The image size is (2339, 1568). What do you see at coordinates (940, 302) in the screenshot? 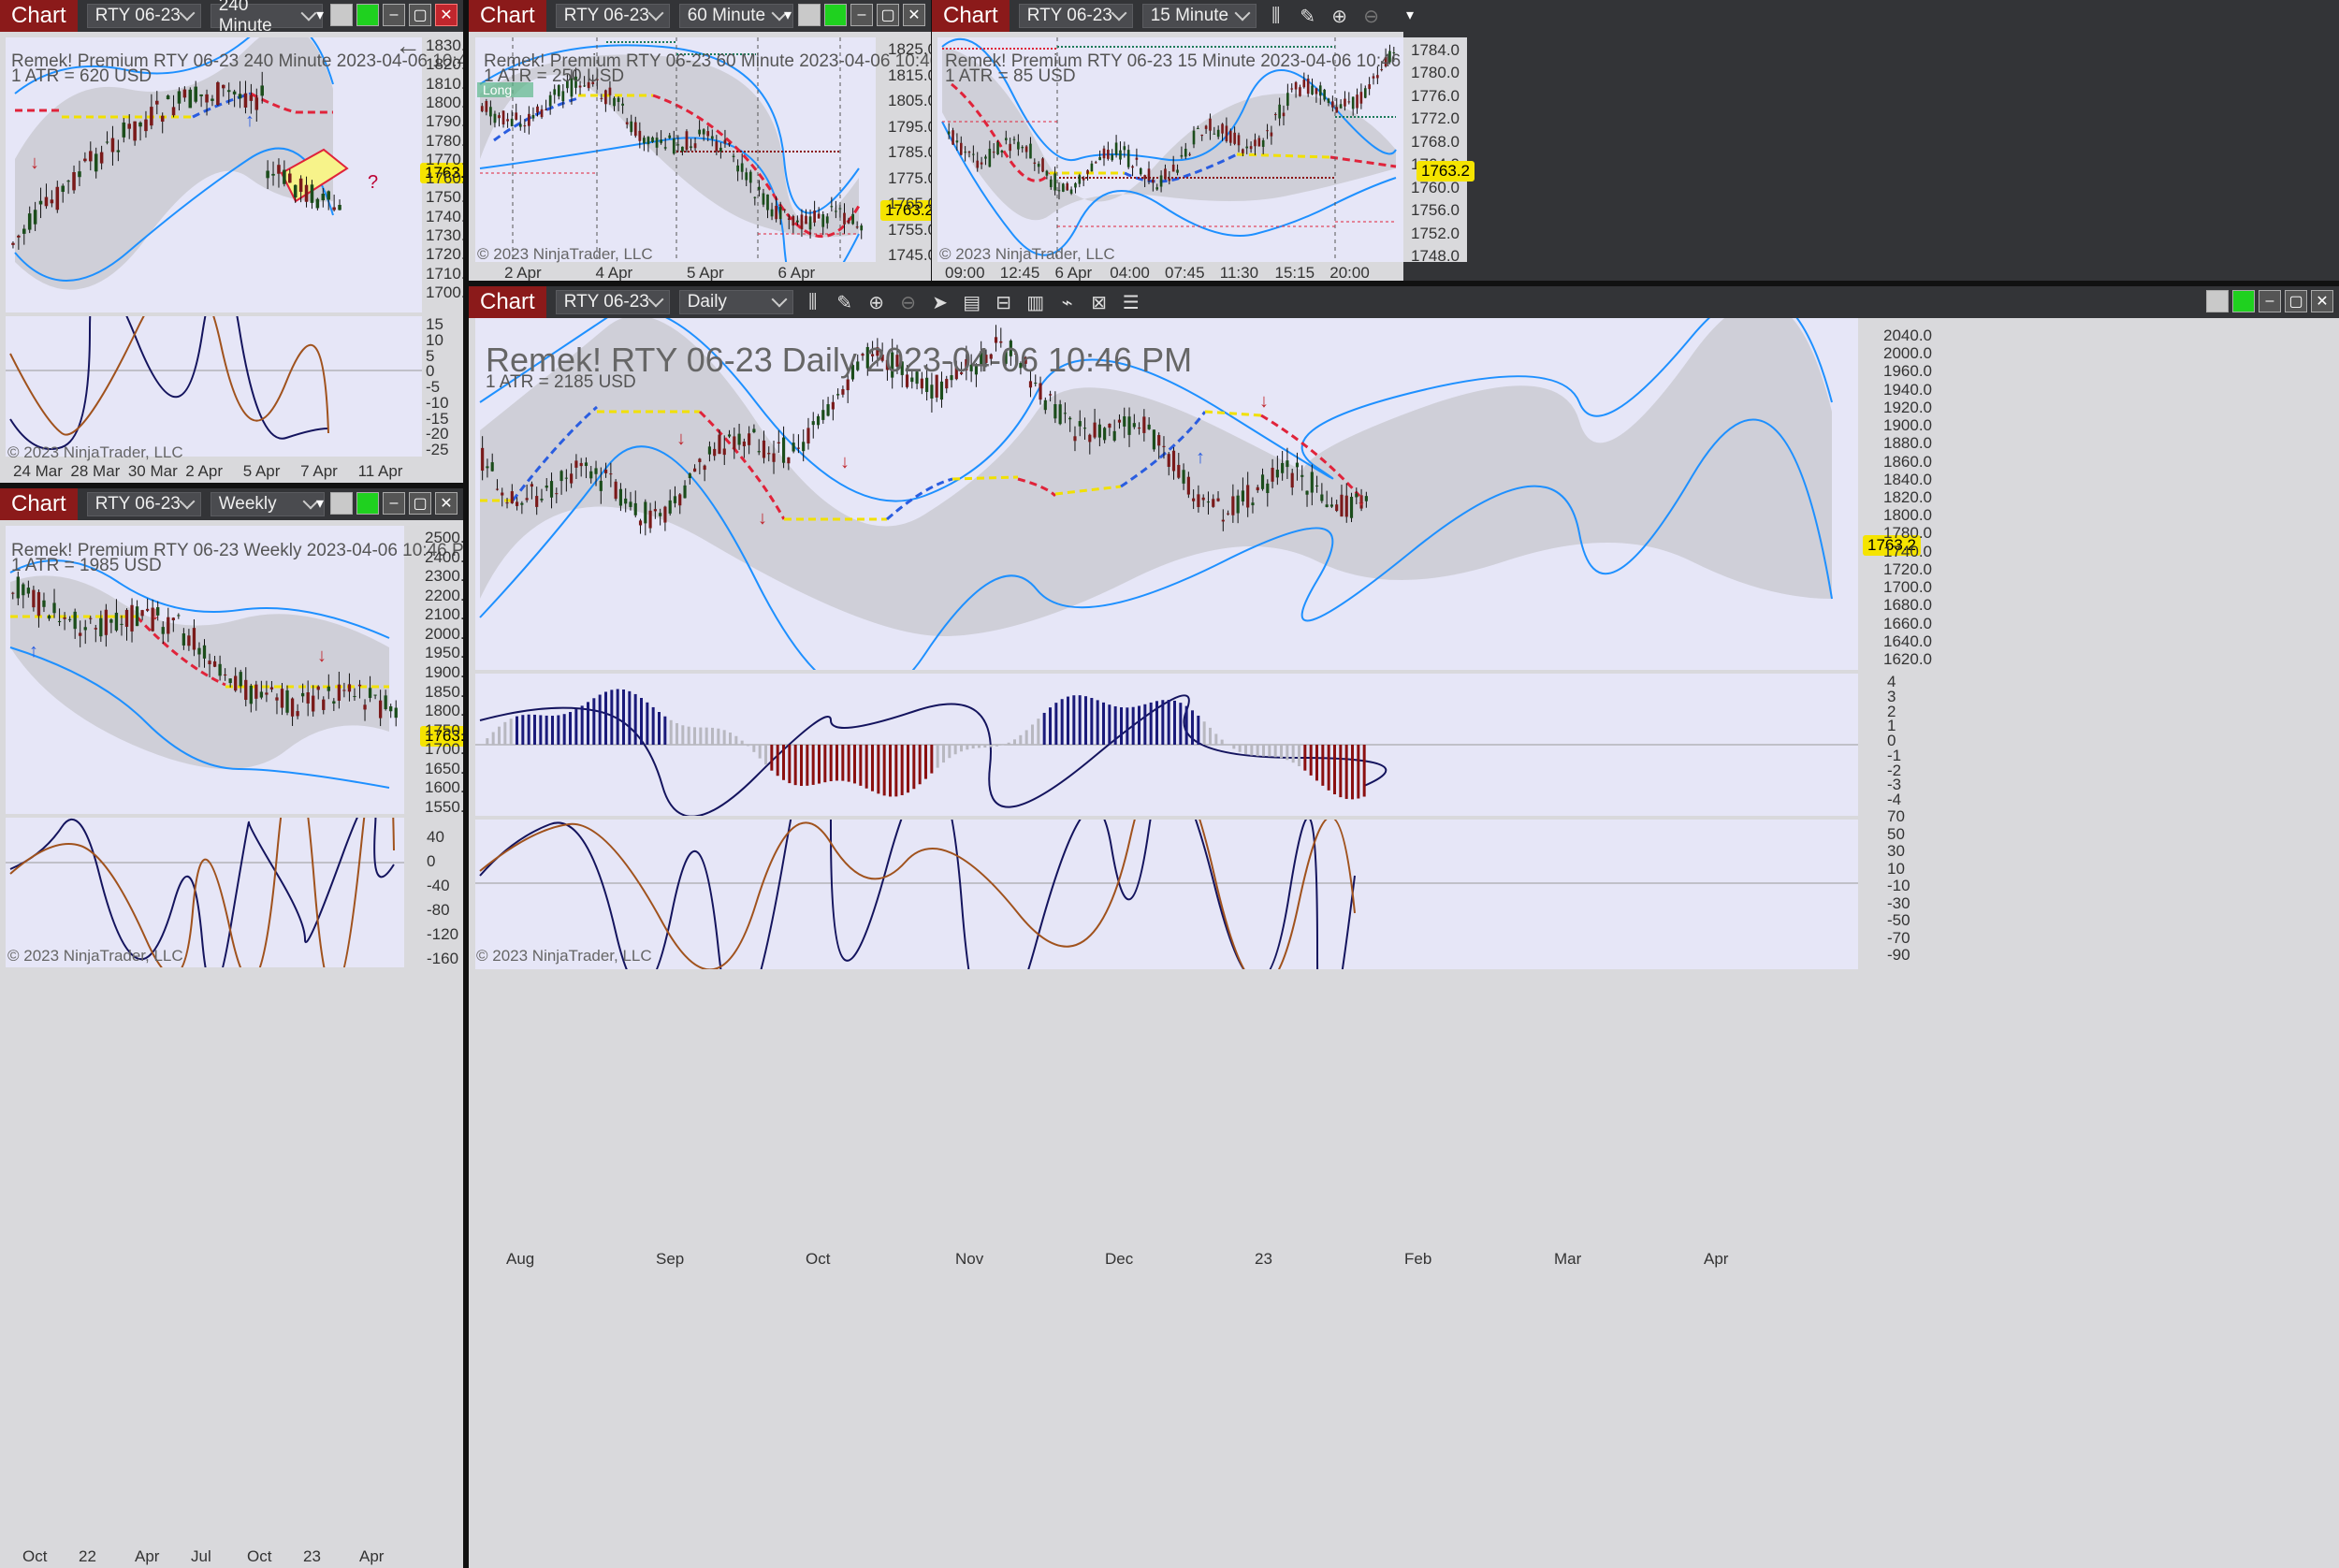
I see `pointer-icon: ➤` at bounding box center [940, 302].